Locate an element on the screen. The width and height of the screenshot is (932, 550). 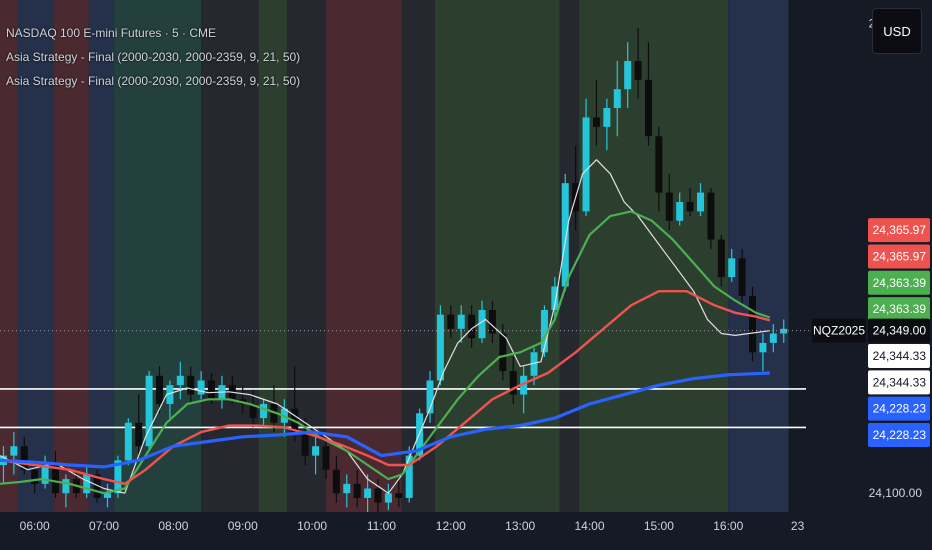
currency-button: USD is located at coordinates (897, 31).